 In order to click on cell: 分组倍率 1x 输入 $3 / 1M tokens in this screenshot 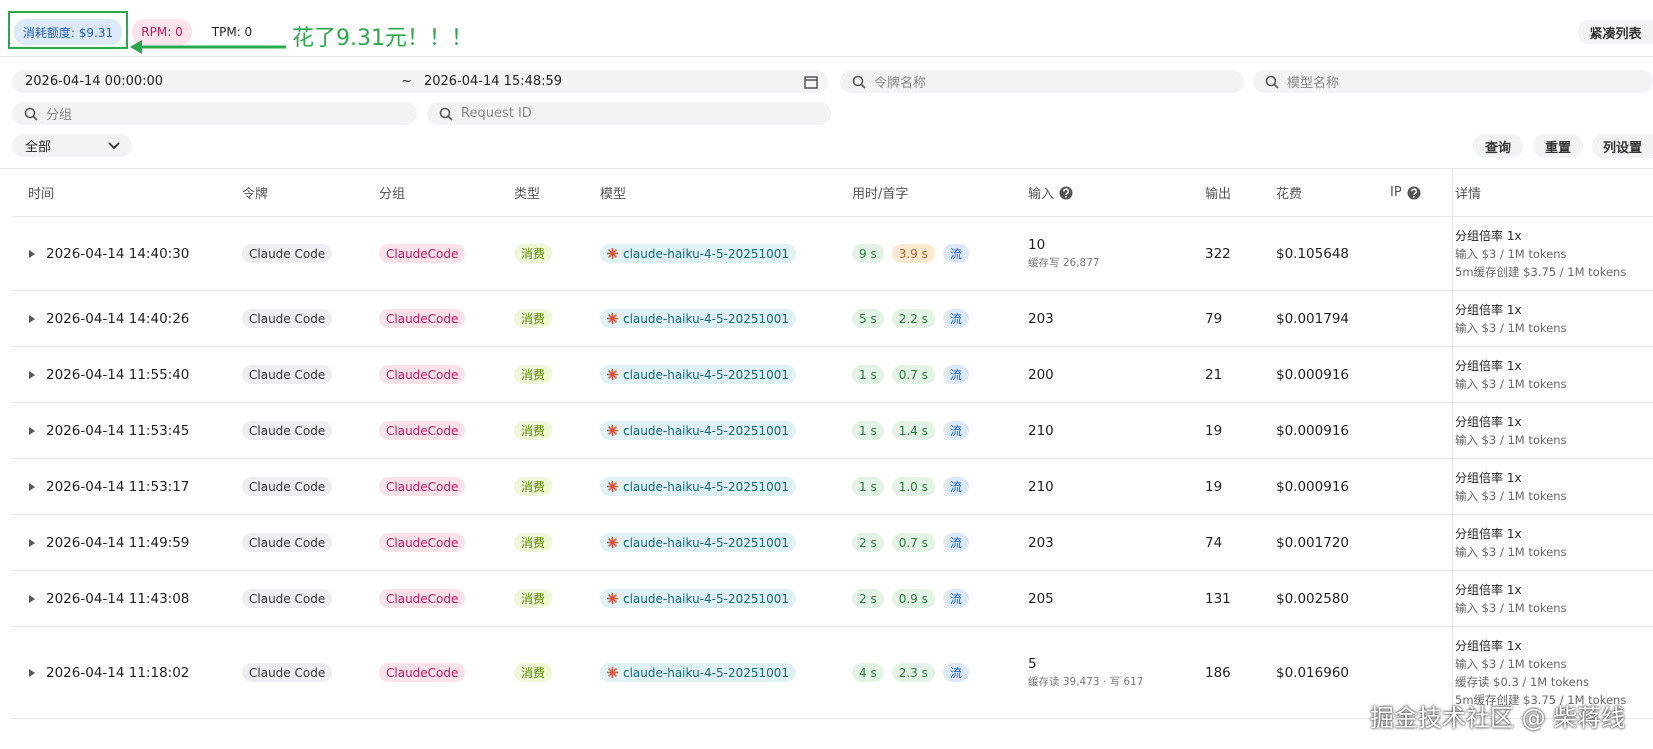, I will do `click(1511, 374)`.